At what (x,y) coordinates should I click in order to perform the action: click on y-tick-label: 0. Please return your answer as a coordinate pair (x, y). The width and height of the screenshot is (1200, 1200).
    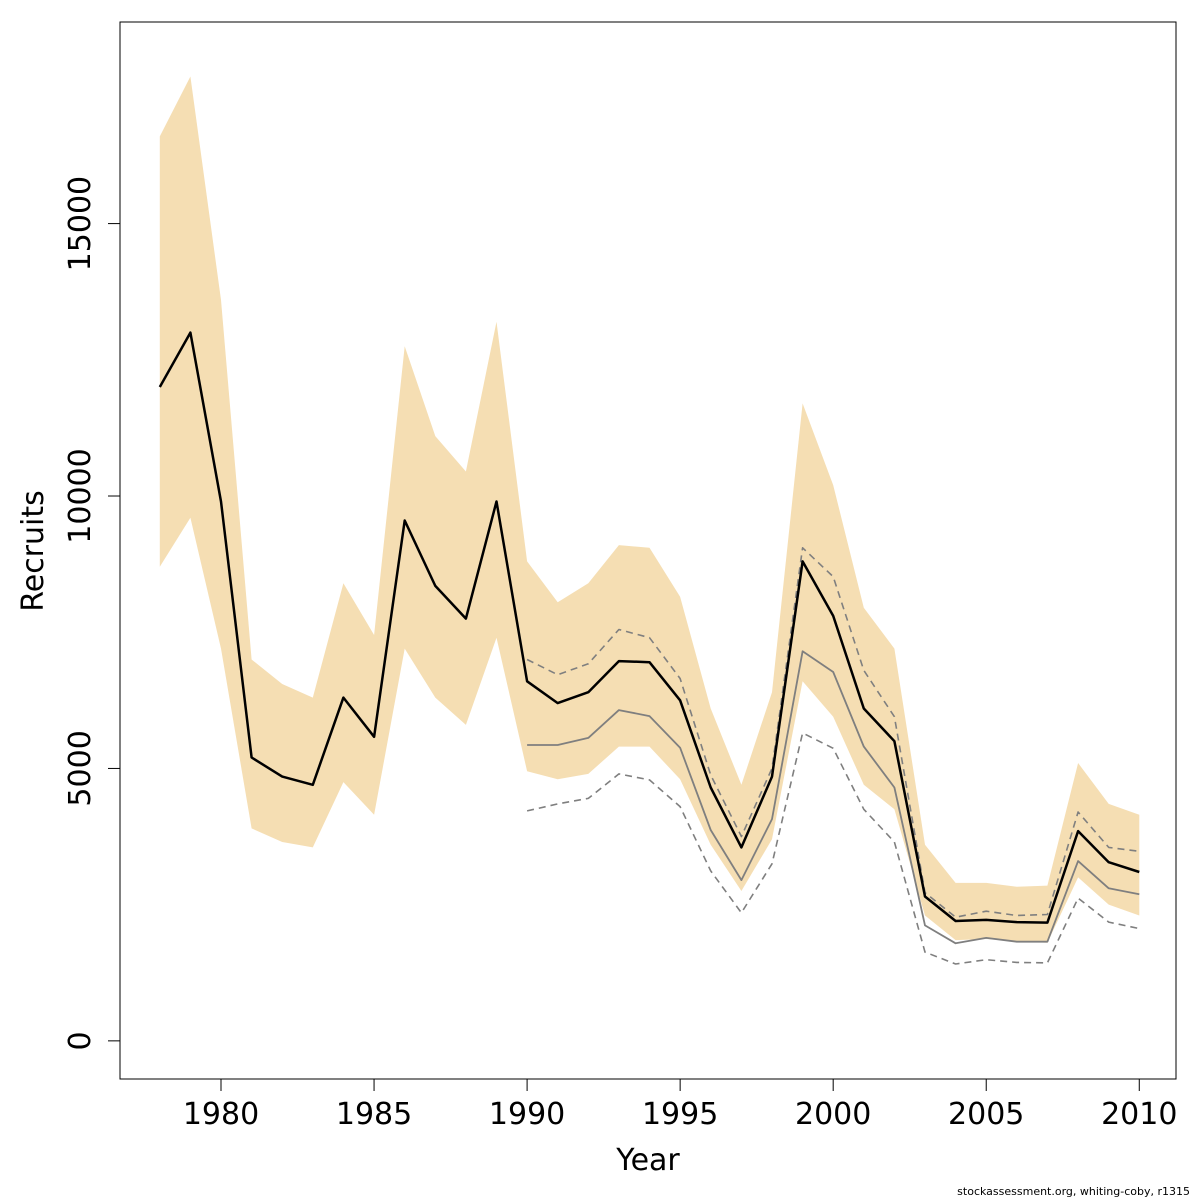
    Looking at the image, I should click on (80, 1040).